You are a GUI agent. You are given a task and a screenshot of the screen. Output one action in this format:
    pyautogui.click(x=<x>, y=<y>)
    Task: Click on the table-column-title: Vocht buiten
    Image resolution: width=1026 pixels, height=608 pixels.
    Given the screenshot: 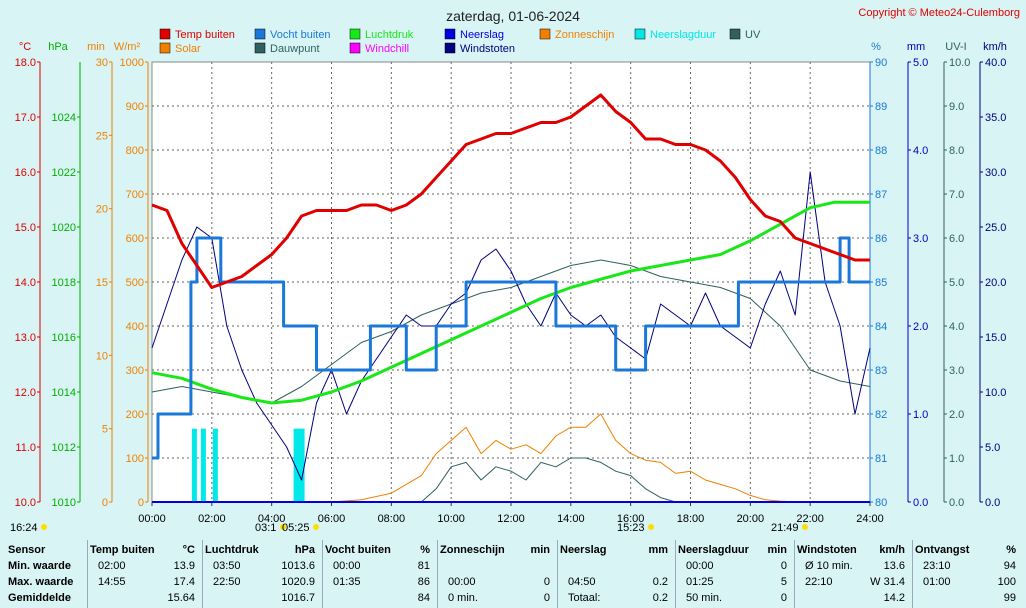 What is the action you would take?
    pyautogui.click(x=358, y=550)
    